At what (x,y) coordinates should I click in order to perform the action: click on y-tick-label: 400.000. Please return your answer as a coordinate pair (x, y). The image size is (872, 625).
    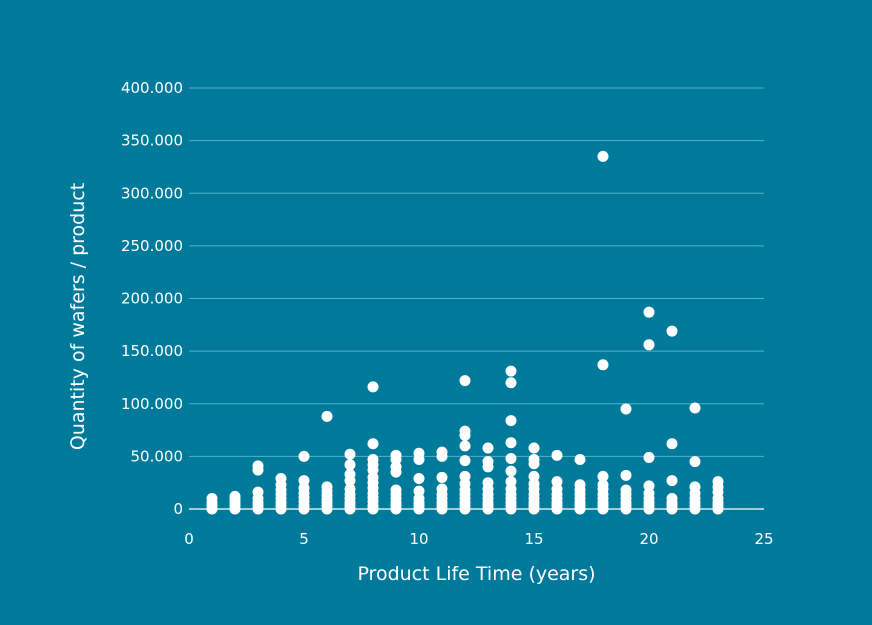
    Looking at the image, I should click on (152, 88).